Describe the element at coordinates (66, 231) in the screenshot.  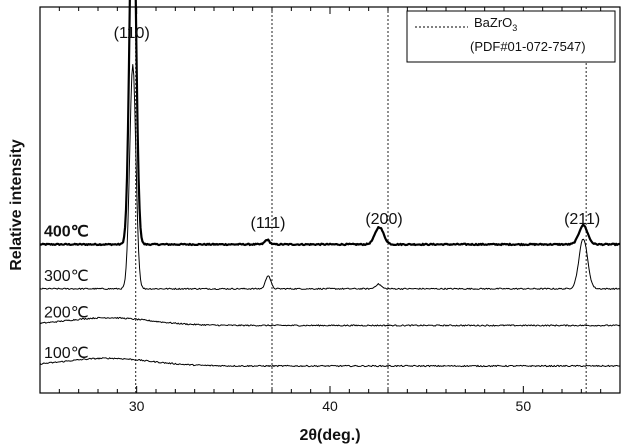
I see `series-label-0: 400℃` at that location.